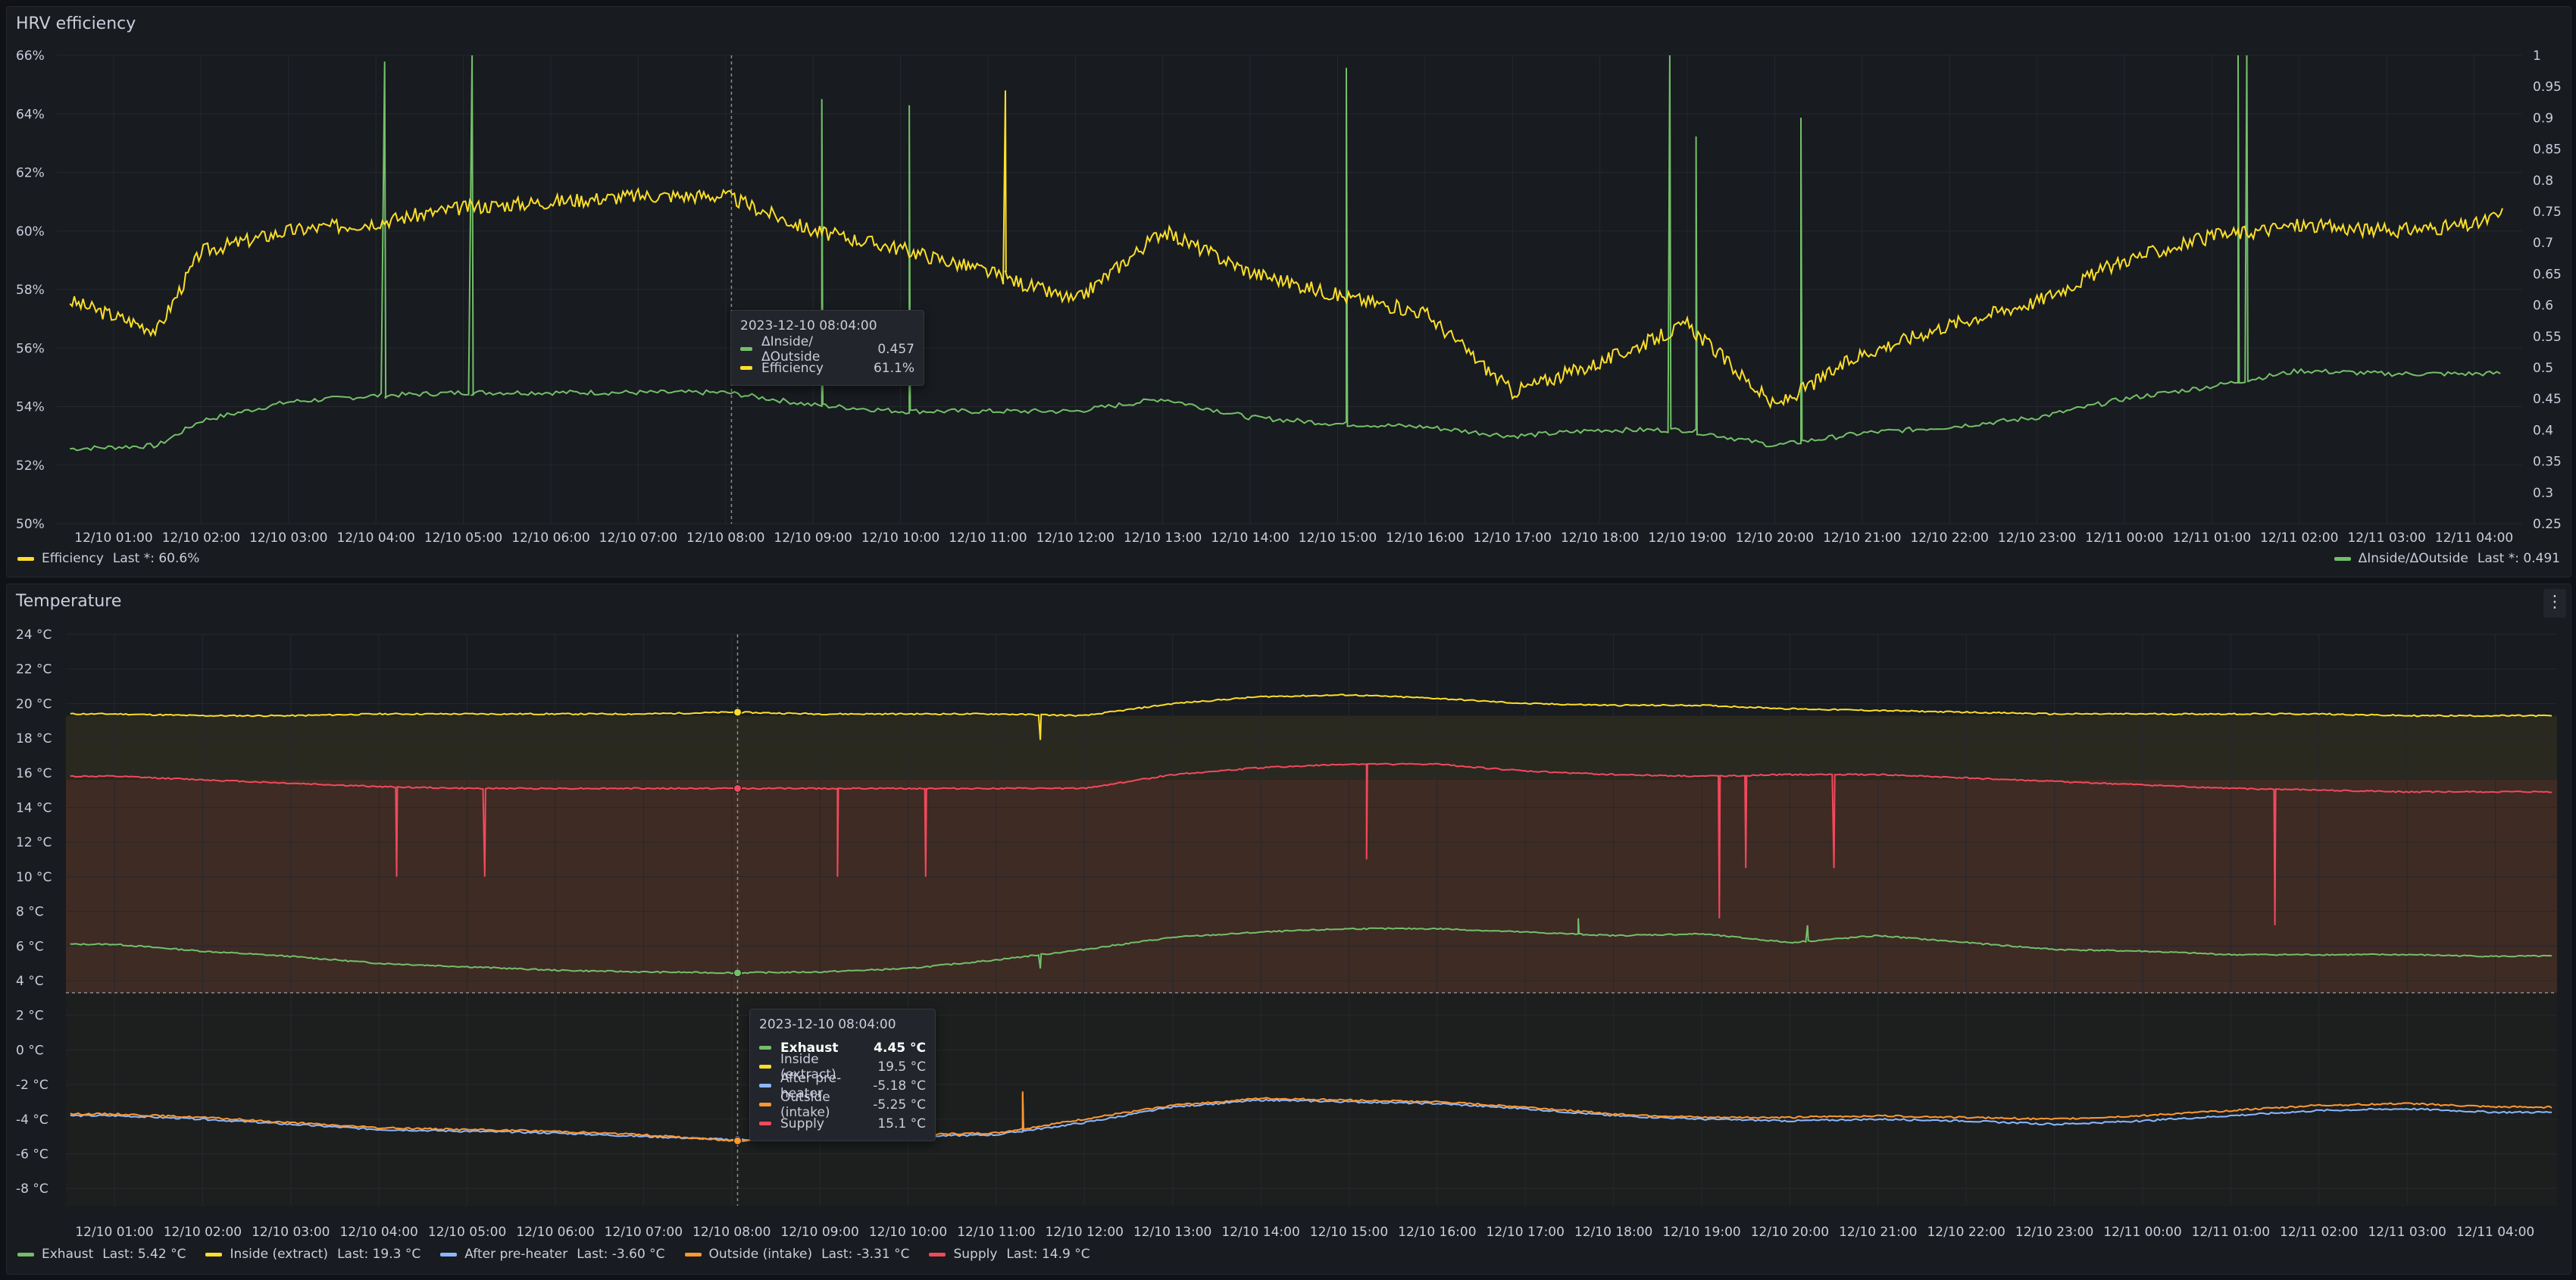 The width and height of the screenshot is (2576, 1280). Describe the element at coordinates (621, 1254) in the screenshot. I see `legend-last-value: Last: -3.60 °C` at that location.